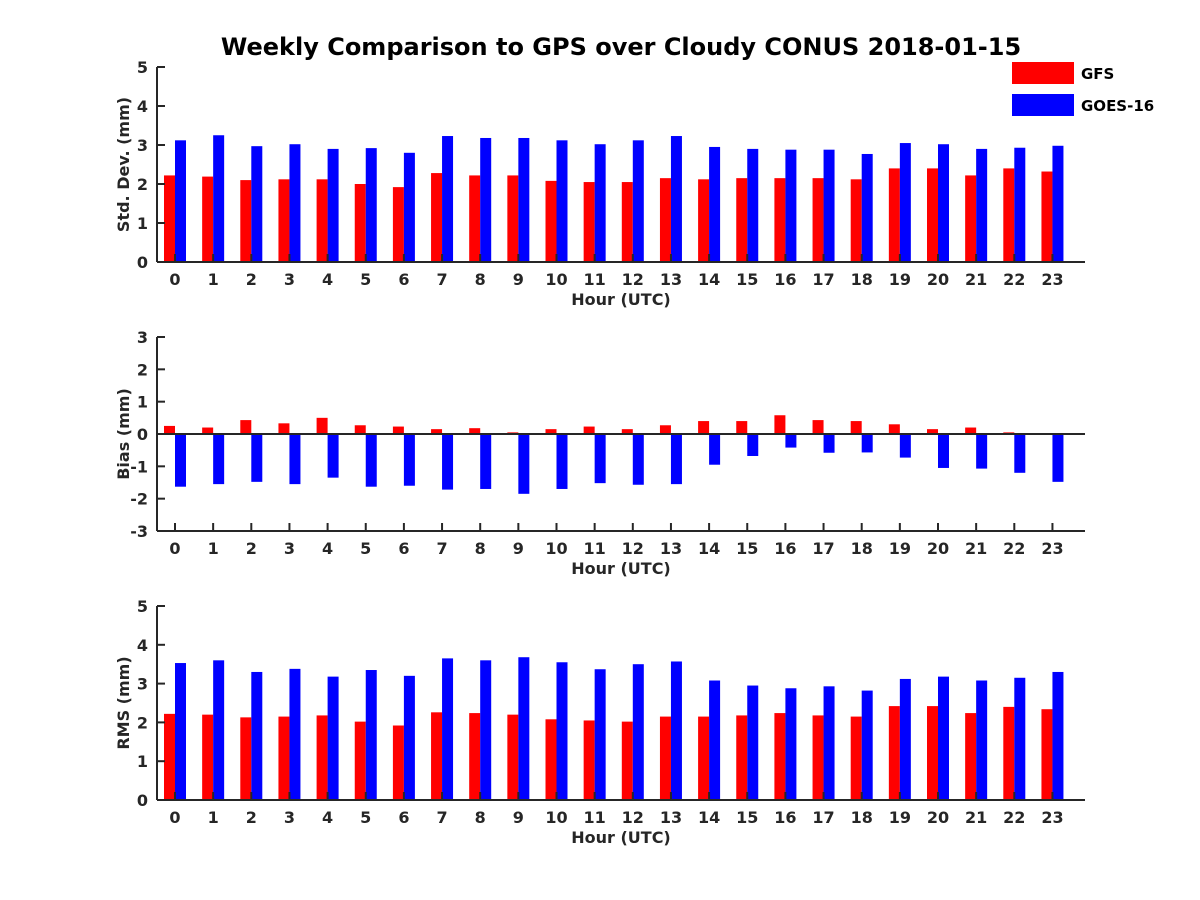  Describe the element at coordinates (441, 817) in the screenshot. I see `rms-xtick-label: 7` at that location.